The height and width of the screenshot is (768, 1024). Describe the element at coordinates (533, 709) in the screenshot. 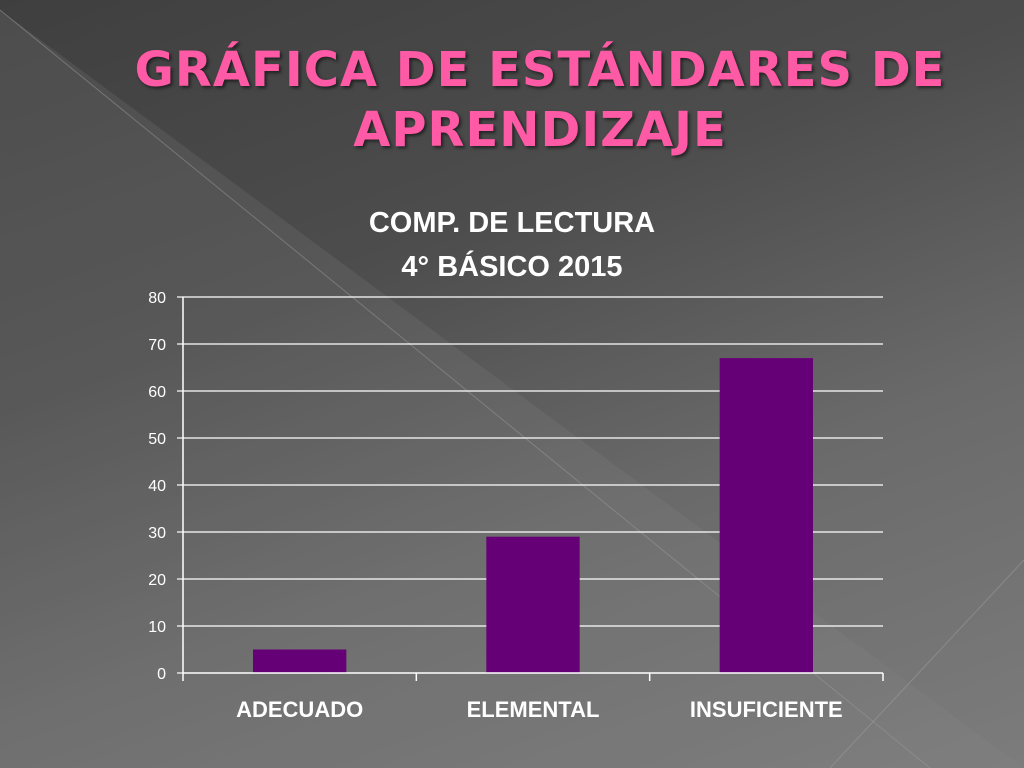

I see `x-tick-label: ELEMENTAL` at that location.